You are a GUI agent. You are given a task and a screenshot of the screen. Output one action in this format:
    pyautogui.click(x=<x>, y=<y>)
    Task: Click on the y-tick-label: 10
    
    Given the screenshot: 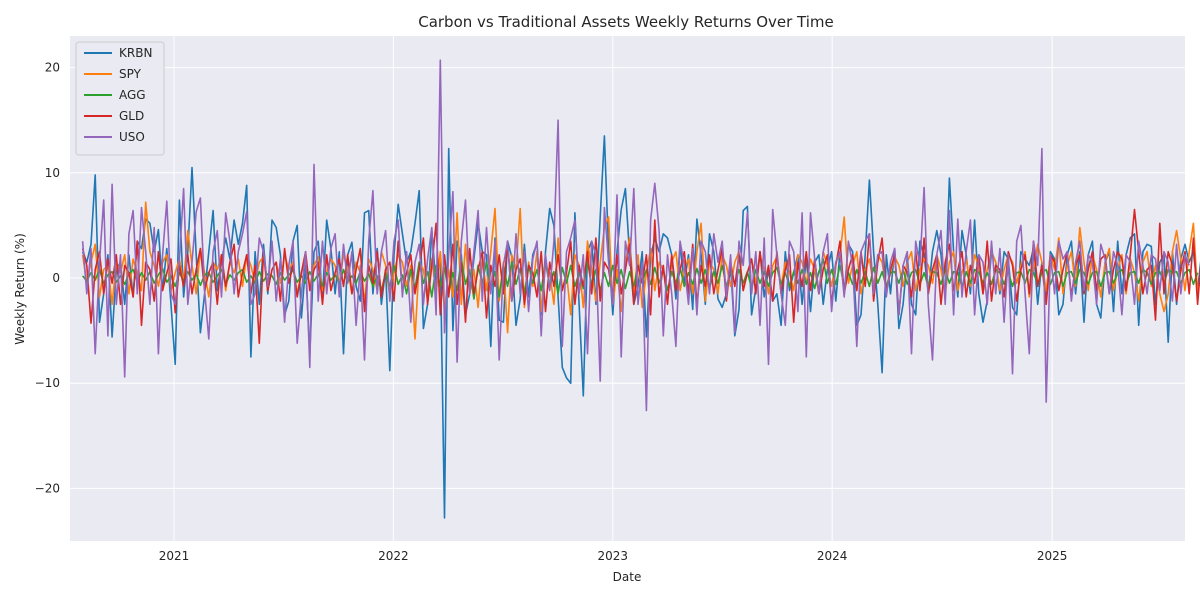 What is the action you would take?
    pyautogui.click(x=52, y=173)
    